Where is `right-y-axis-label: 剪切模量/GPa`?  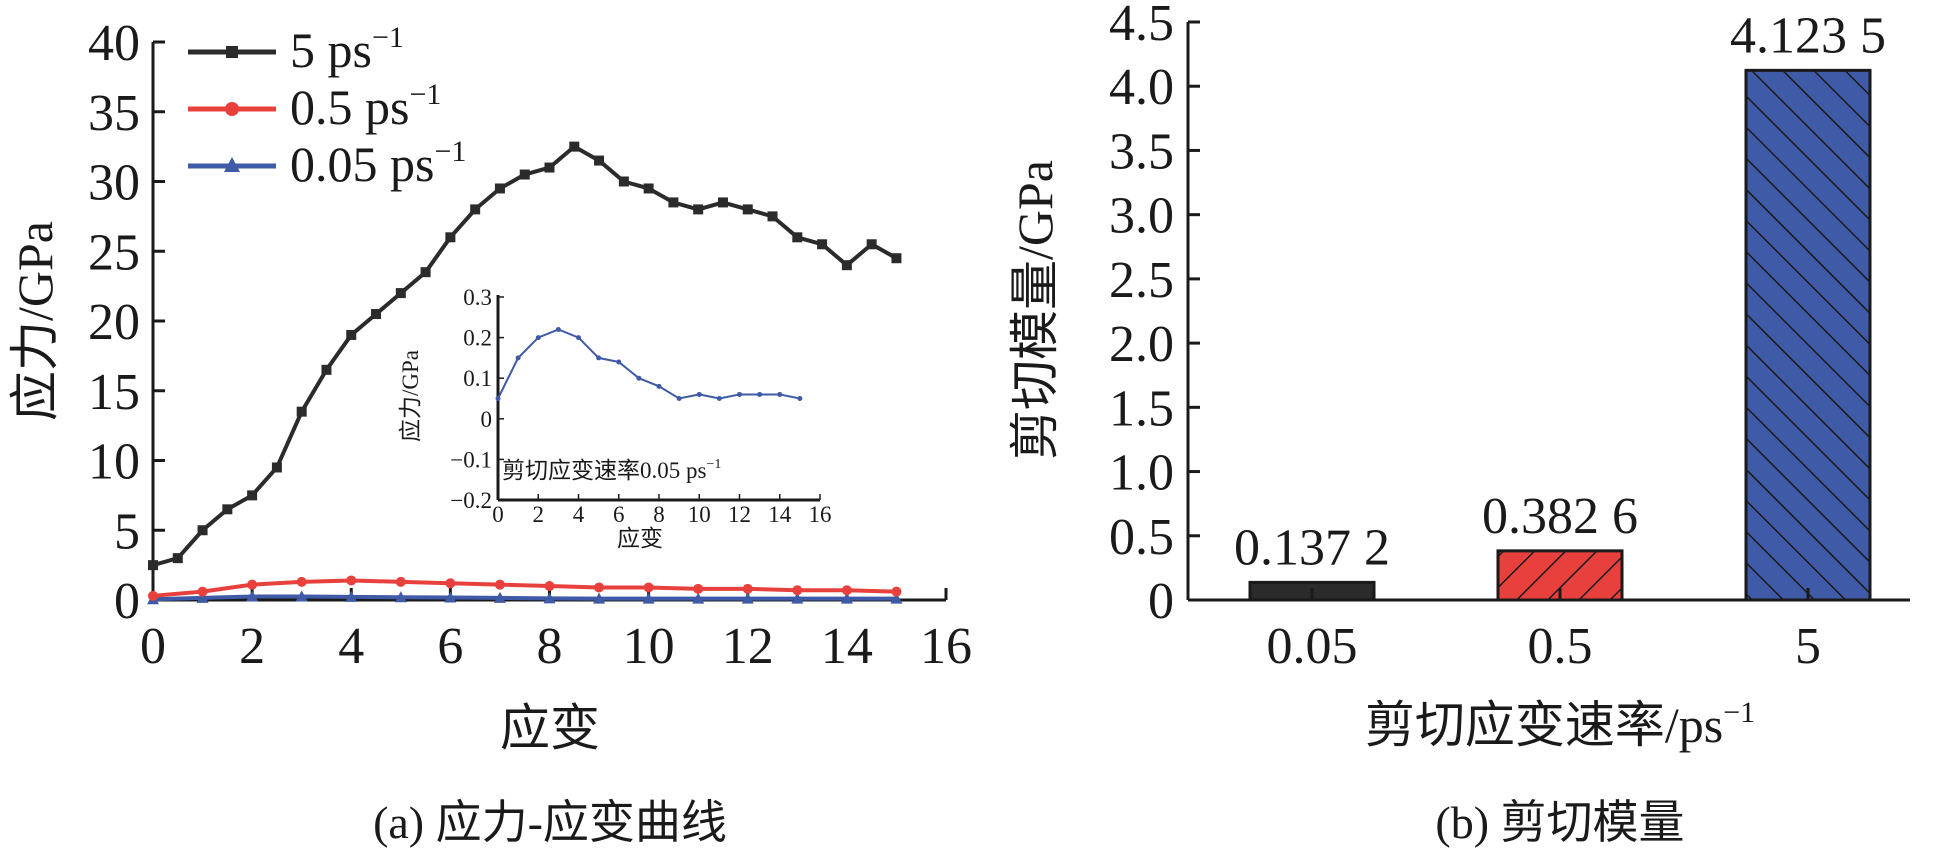
right-y-axis-label: 剪切模量/GPa is located at coordinates (1035, 310).